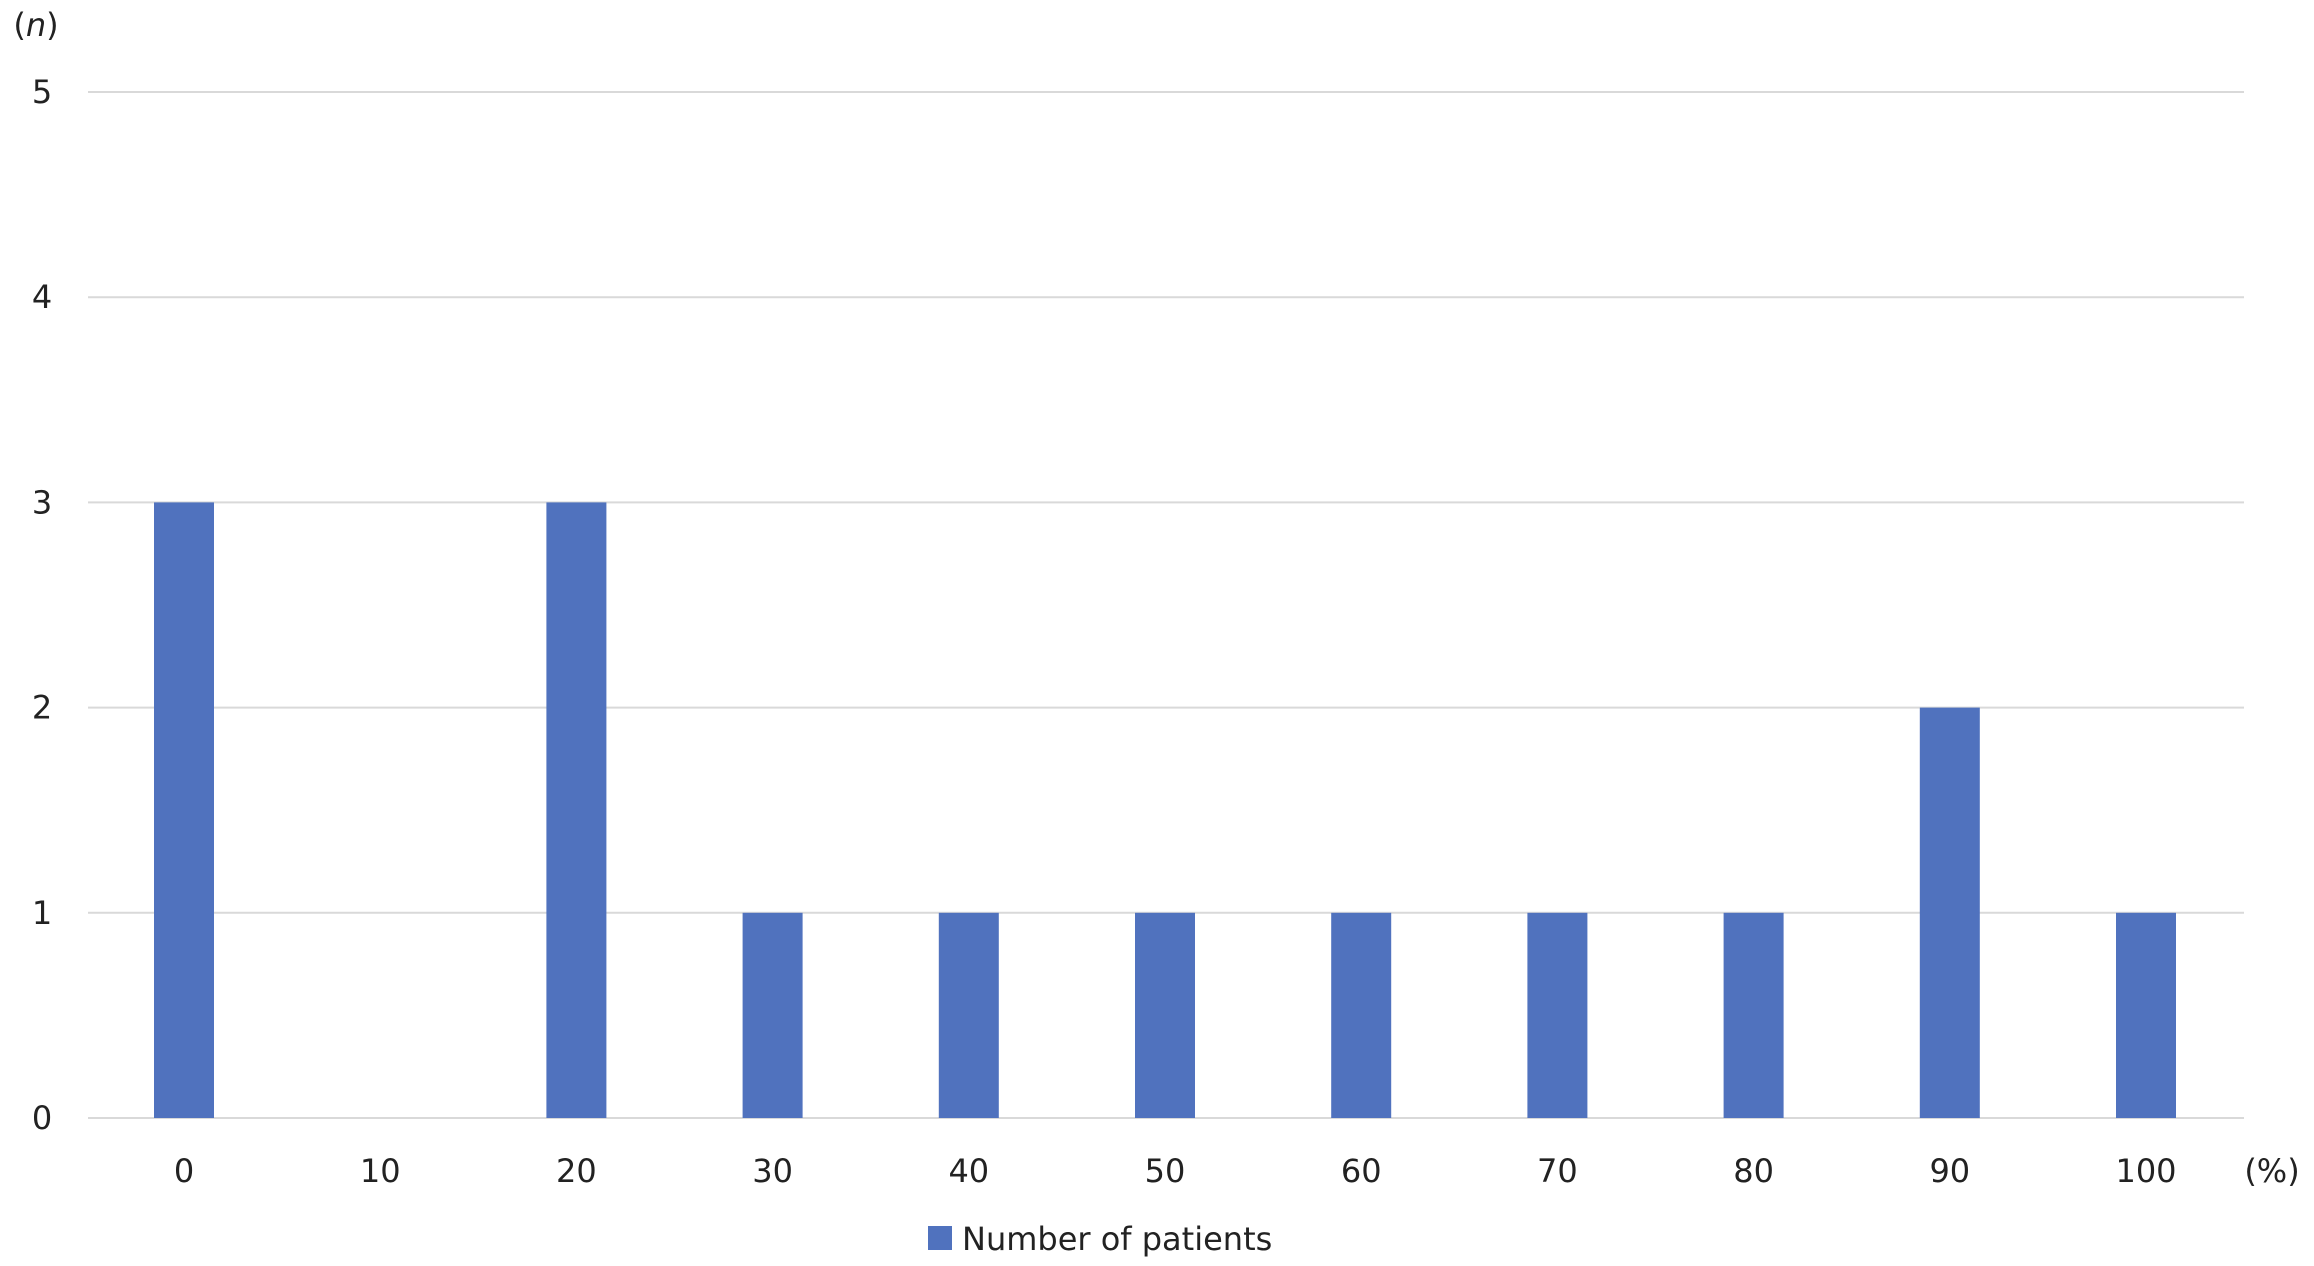 The height and width of the screenshot is (1266, 2314). What do you see at coordinates (42, 92) in the screenshot?
I see `y-tick-label: 5` at bounding box center [42, 92].